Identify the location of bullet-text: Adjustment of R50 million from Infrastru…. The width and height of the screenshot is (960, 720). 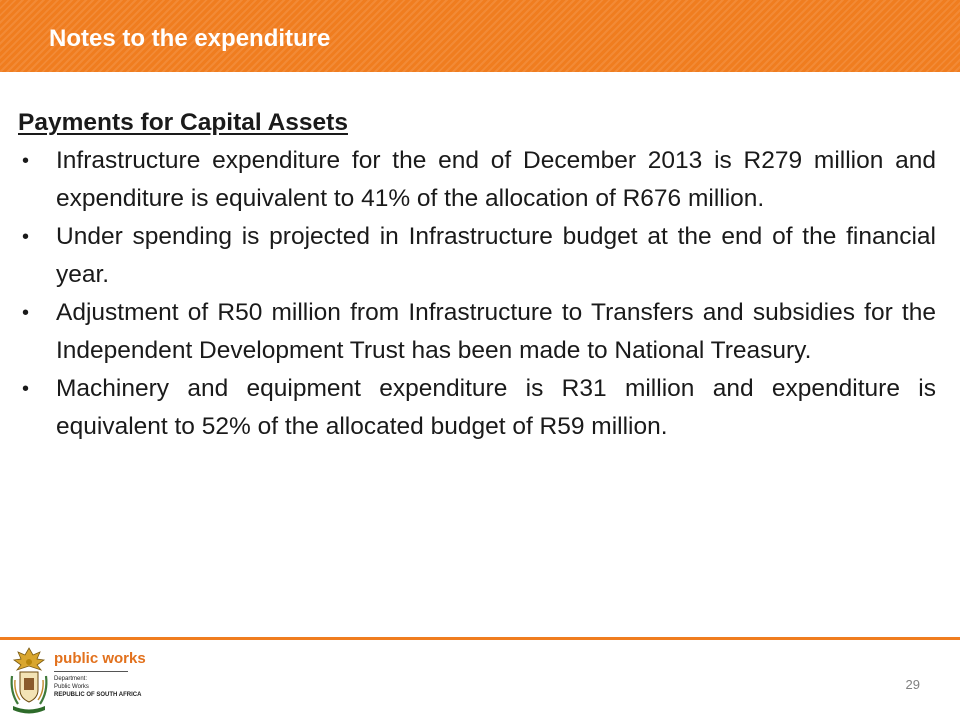
(496, 331).